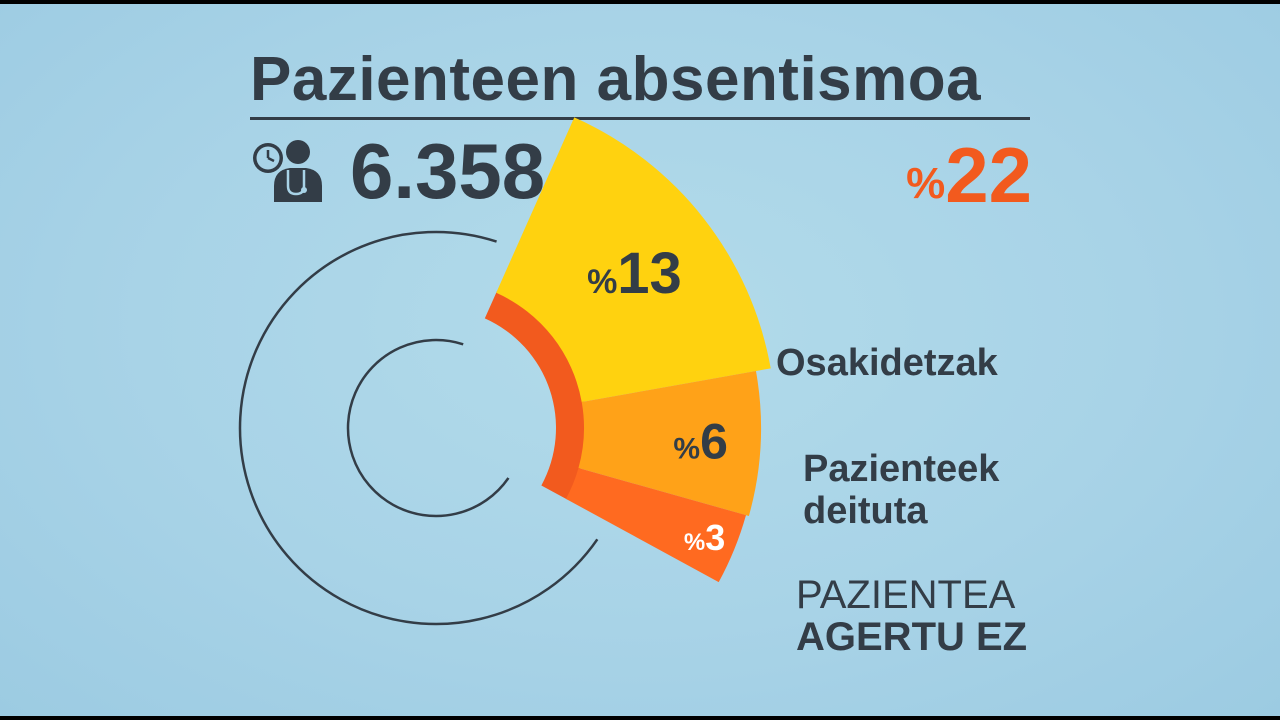 This screenshot has height=720, width=1280. Describe the element at coordinates (448, 171) in the screenshot. I see `patient-count: 6.358` at that location.